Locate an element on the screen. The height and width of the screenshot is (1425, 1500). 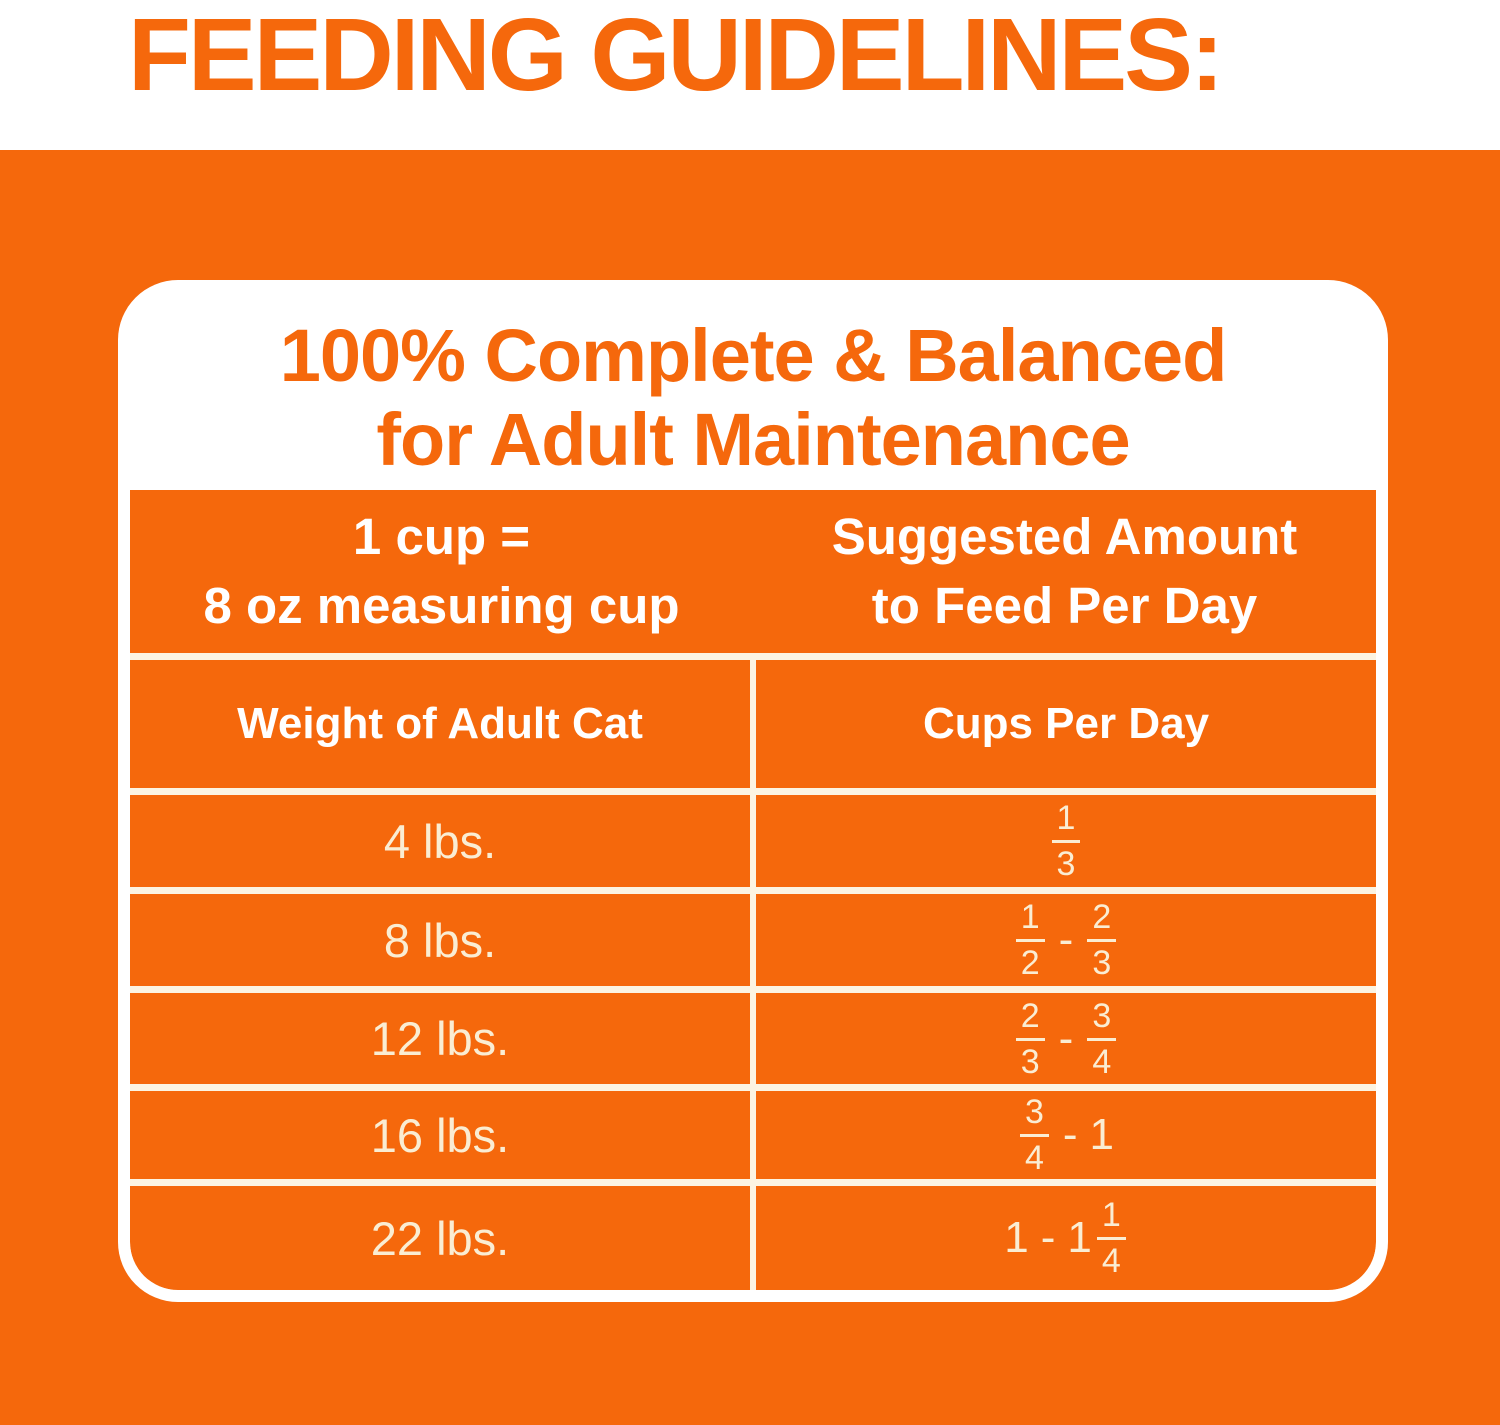
card-heading-line-1: 100% Complete & Balanced is located at coordinates (753, 355).